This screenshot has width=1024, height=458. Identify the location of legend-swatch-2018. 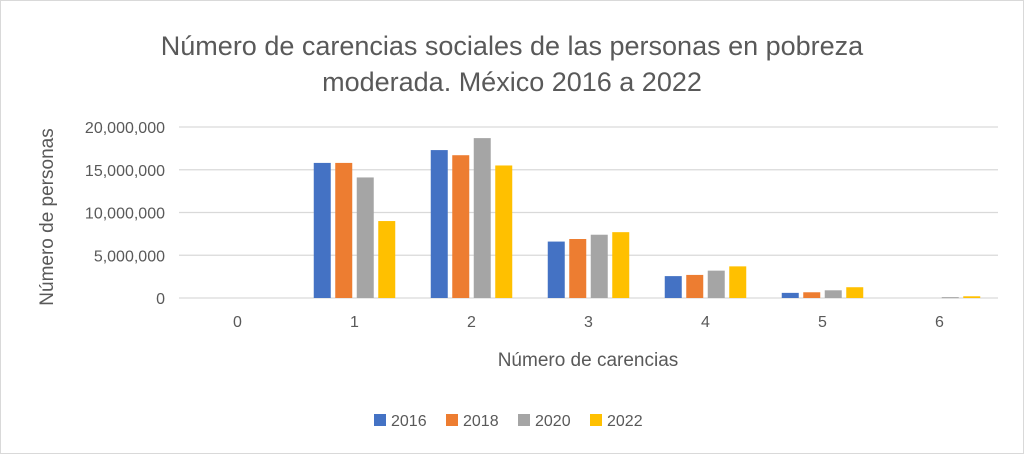
(452, 420).